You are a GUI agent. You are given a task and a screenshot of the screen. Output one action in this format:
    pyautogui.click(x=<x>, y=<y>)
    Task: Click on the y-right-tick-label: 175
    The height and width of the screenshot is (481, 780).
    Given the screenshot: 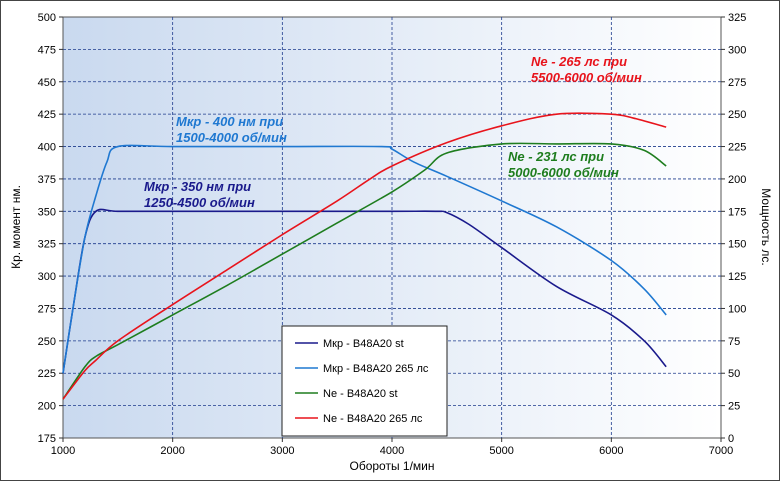 What is the action you would take?
    pyautogui.click(x=737, y=212)
    